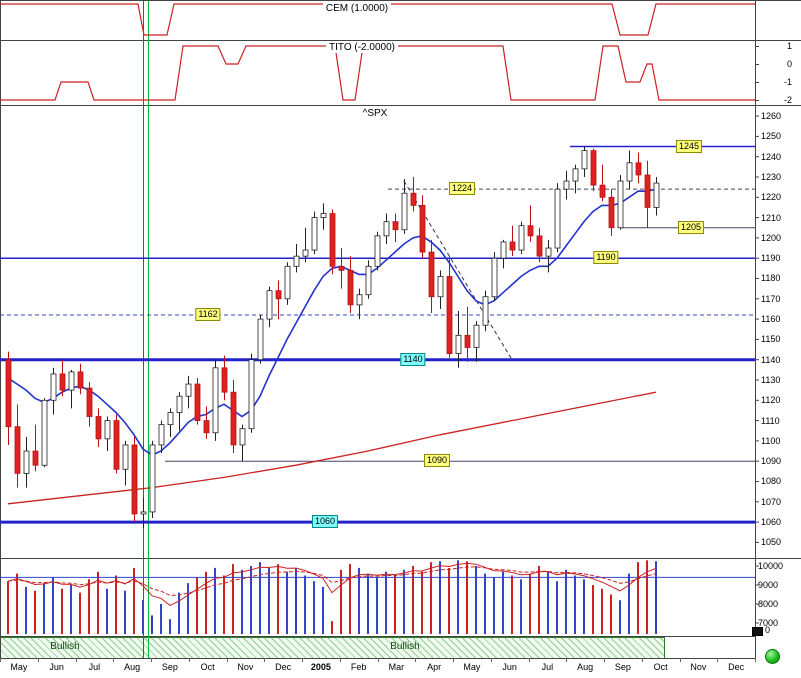  What do you see at coordinates (771, 156) in the screenshot?
I see `price-axis-label: 1240` at bounding box center [771, 156].